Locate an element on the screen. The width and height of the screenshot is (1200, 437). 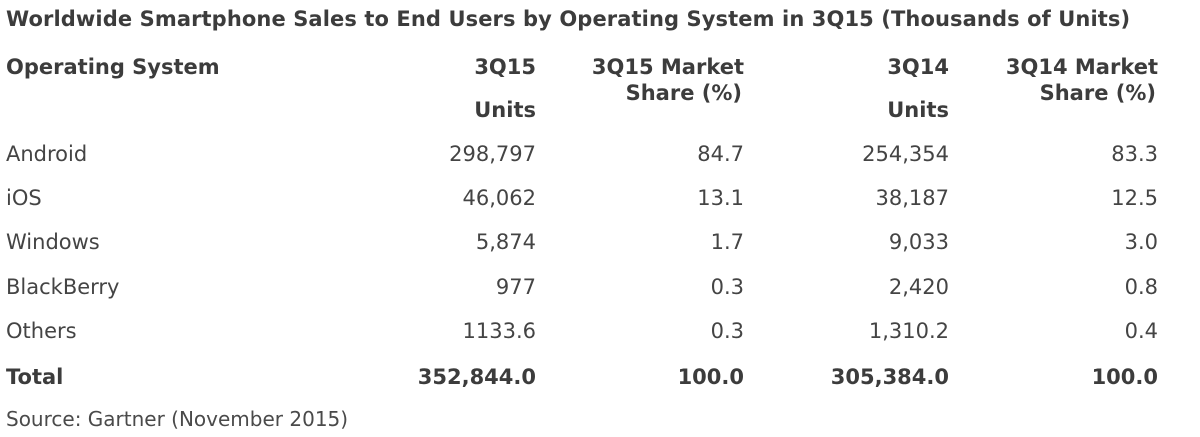
table-row-3q15-share: 84.7 is located at coordinates (720, 154).